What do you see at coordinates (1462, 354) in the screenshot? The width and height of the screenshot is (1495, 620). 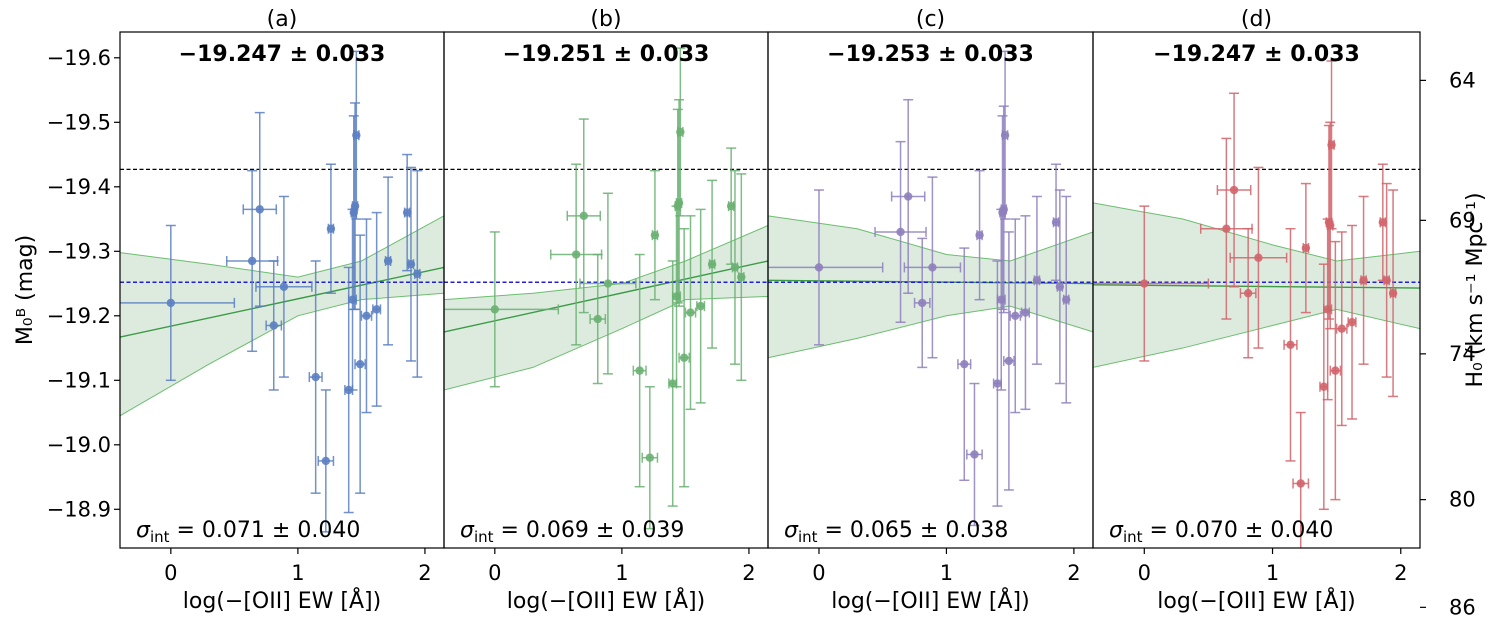 I see `h0-tick-label: 74` at bounding box center [1462, 354].